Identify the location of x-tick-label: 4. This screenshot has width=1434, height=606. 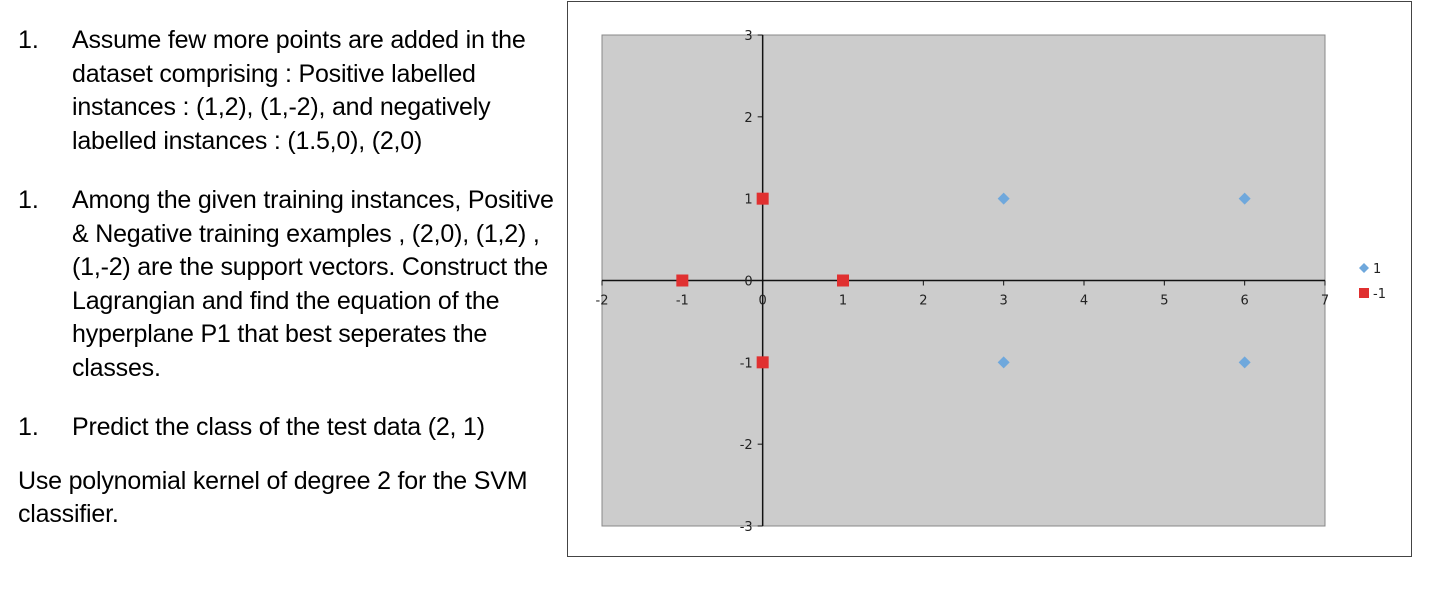
(1084, 301).